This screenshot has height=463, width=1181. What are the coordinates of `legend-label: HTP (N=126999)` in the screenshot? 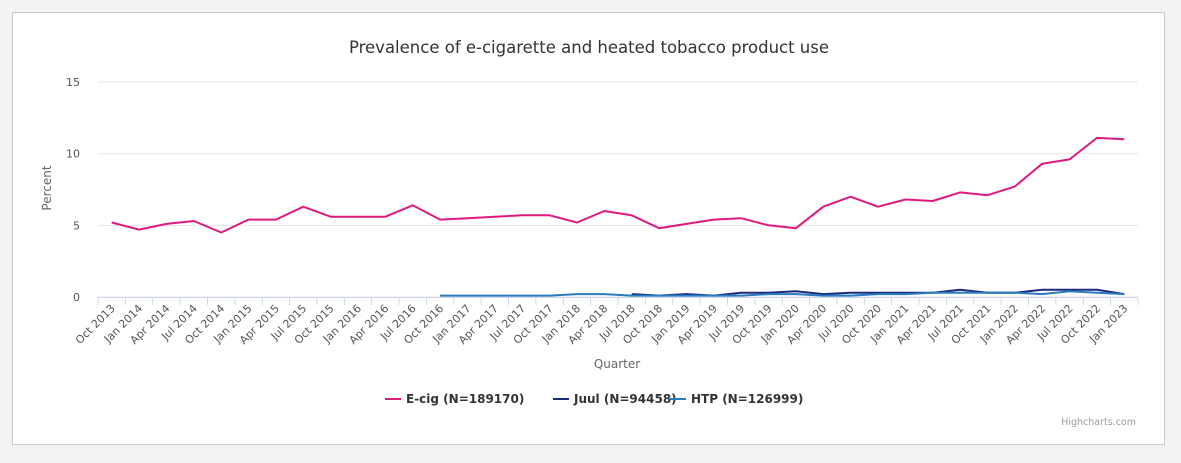 It's located at (747, 399).